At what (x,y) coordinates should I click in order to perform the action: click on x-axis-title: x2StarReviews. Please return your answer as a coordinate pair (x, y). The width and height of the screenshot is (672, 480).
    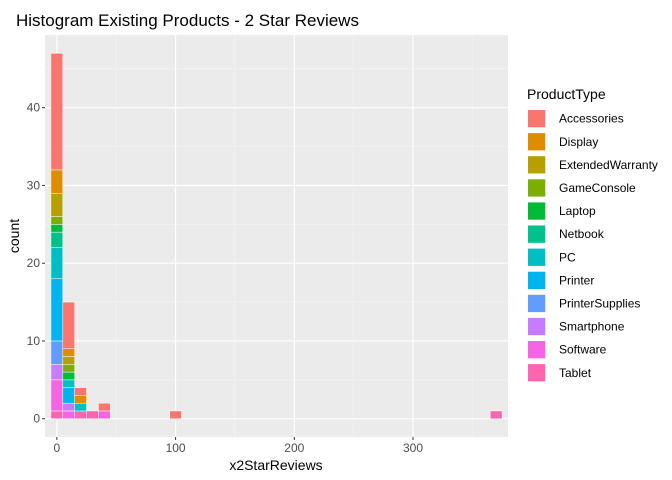
    Looking at the image, I should click on (275, 465).